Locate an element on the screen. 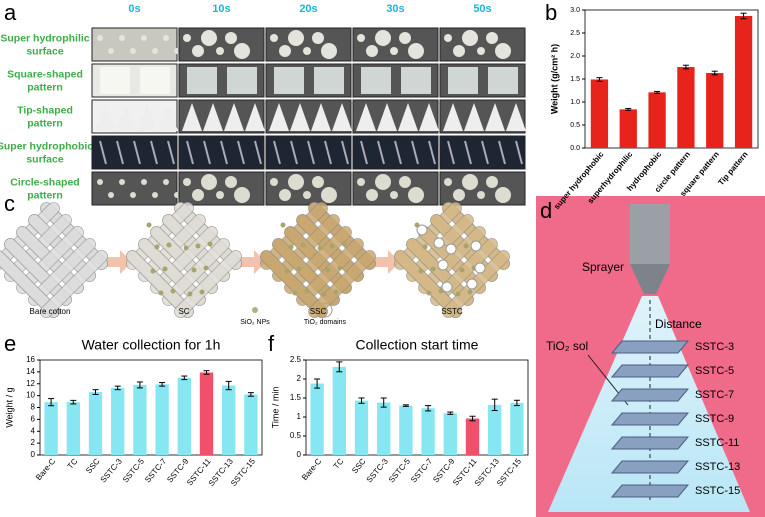 The width and height of the screenshot is (765, 517). sprayer-label: Sprayer is located at coordinates (603, 267).